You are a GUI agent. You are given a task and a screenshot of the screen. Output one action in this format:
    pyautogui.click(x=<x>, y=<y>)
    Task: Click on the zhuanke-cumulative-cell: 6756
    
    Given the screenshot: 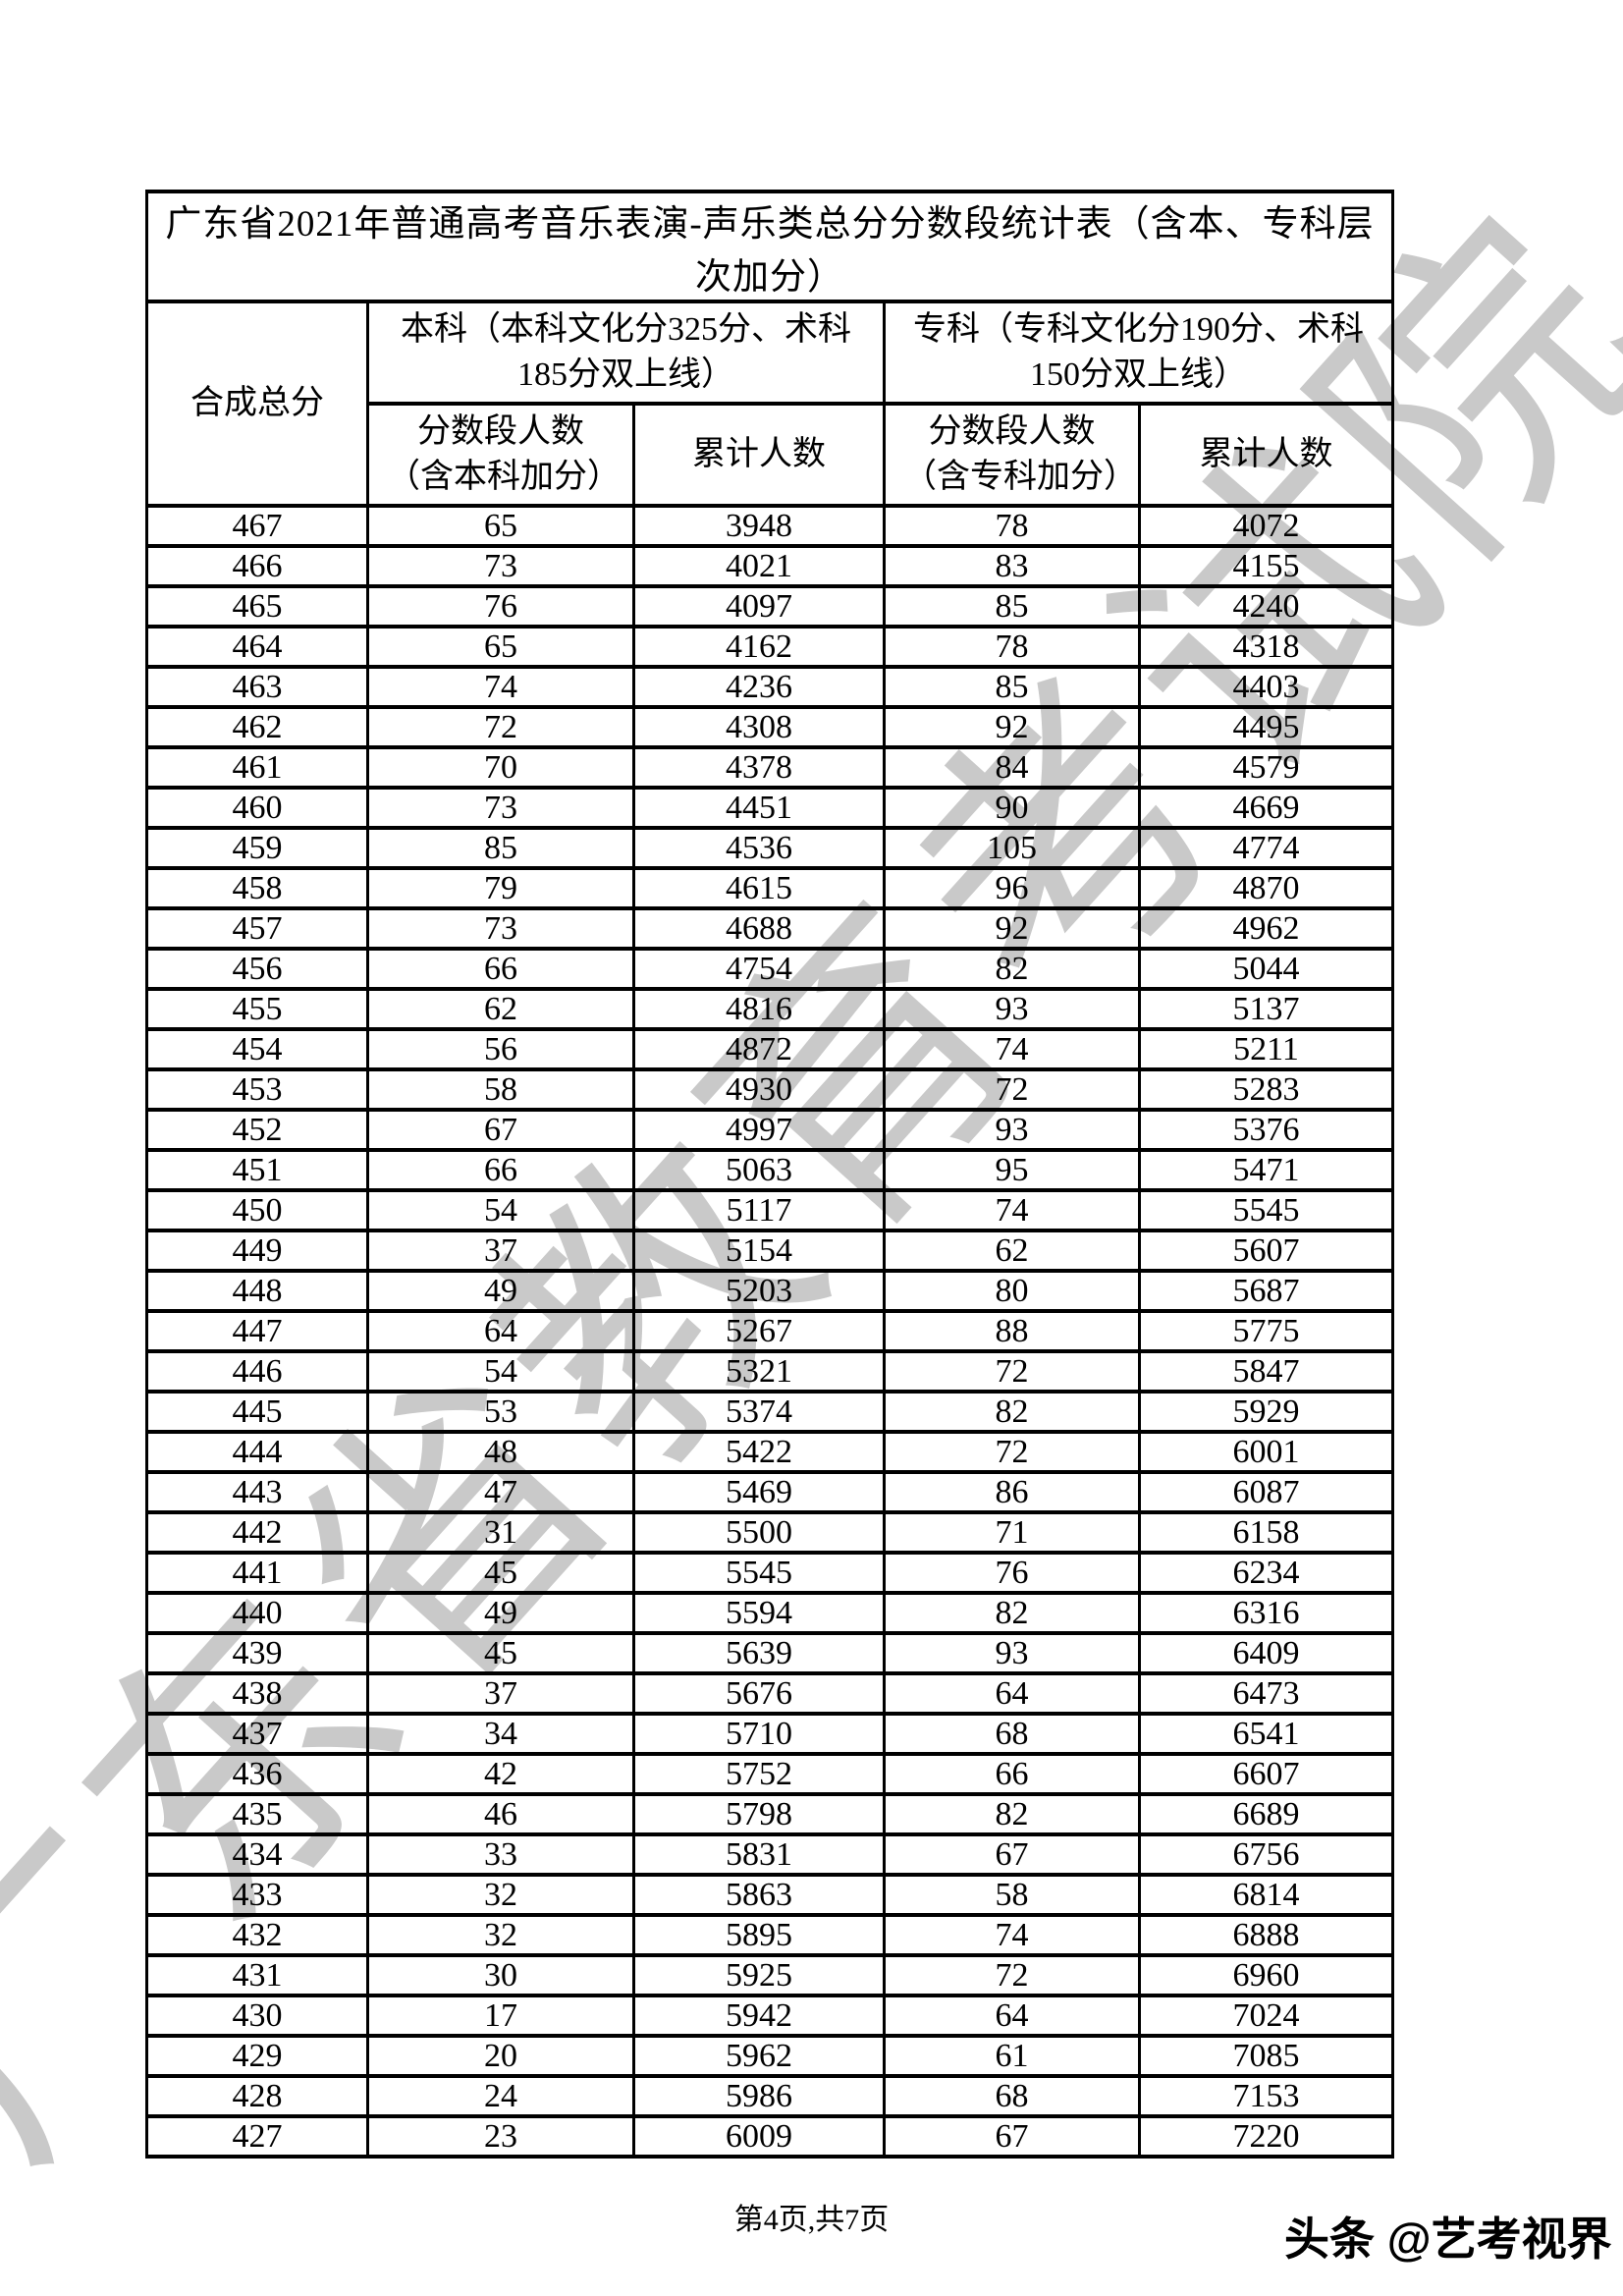 What is the action you would take?
    pyautogui.click(x=1266, y=1854)
    